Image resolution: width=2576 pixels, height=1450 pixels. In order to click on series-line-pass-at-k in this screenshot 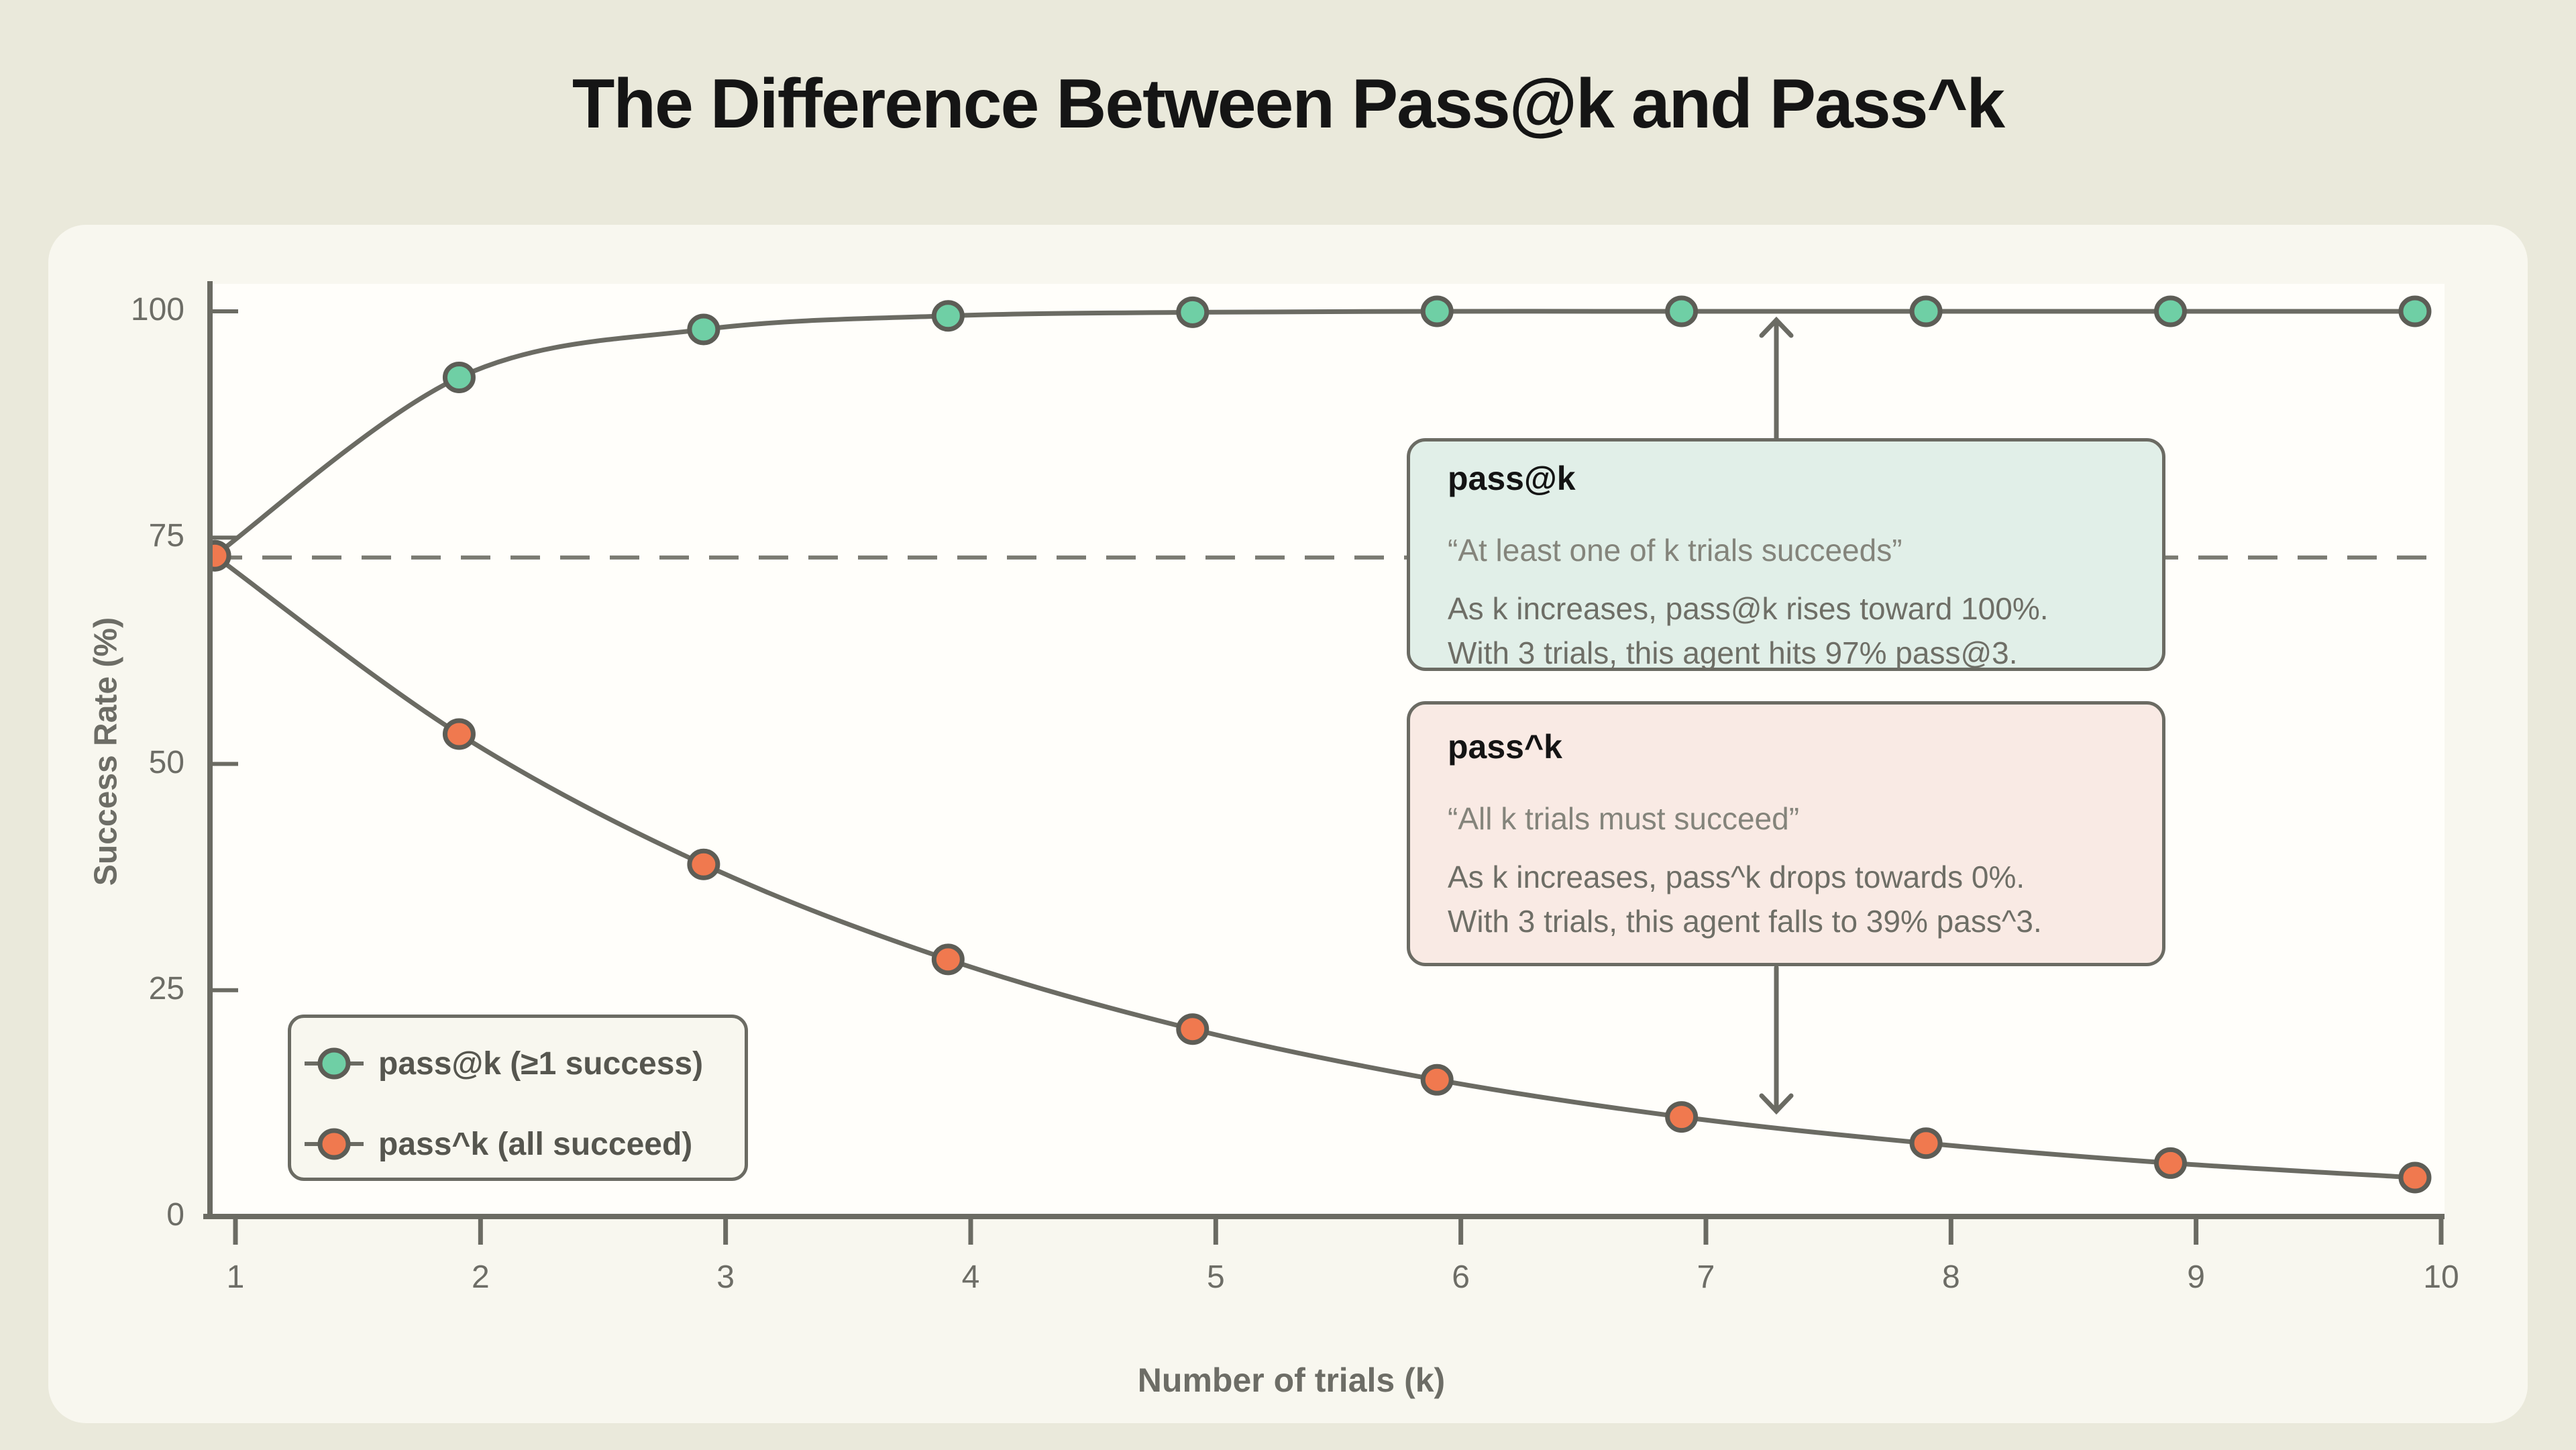, I will do `click(1314, 433)`.